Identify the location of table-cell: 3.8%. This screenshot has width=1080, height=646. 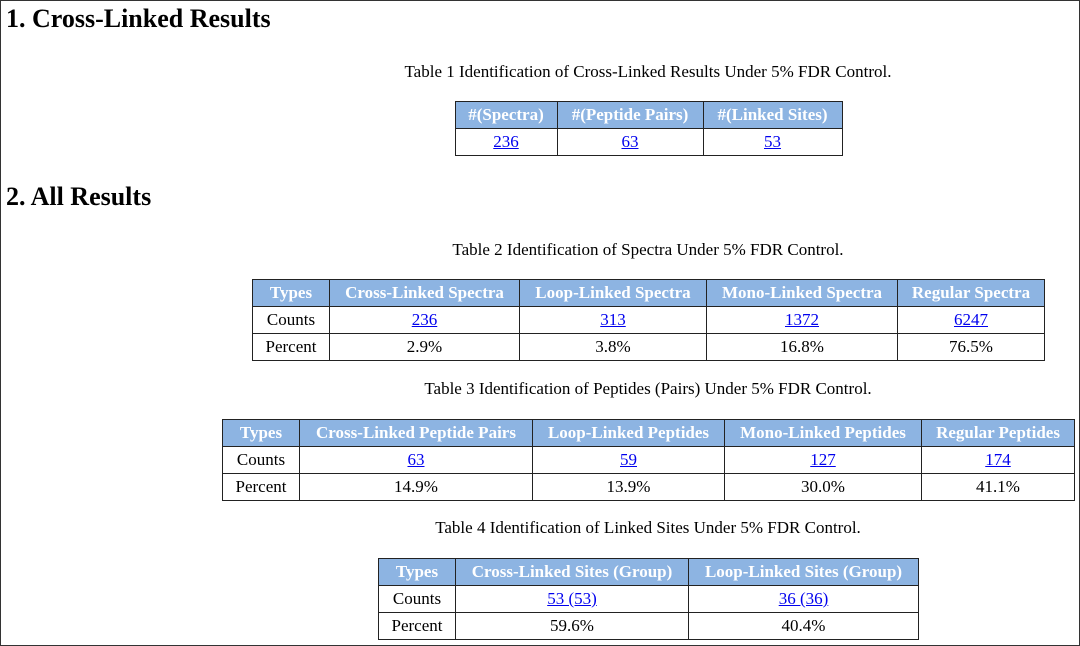
(613, 347).